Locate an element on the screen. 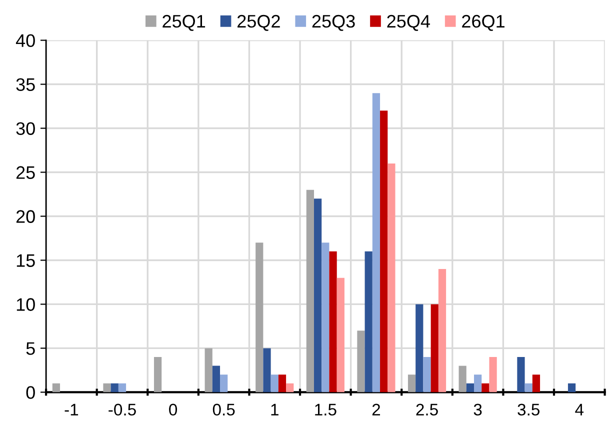  y-tick-label: 15 is located at coordinates (25, 260).